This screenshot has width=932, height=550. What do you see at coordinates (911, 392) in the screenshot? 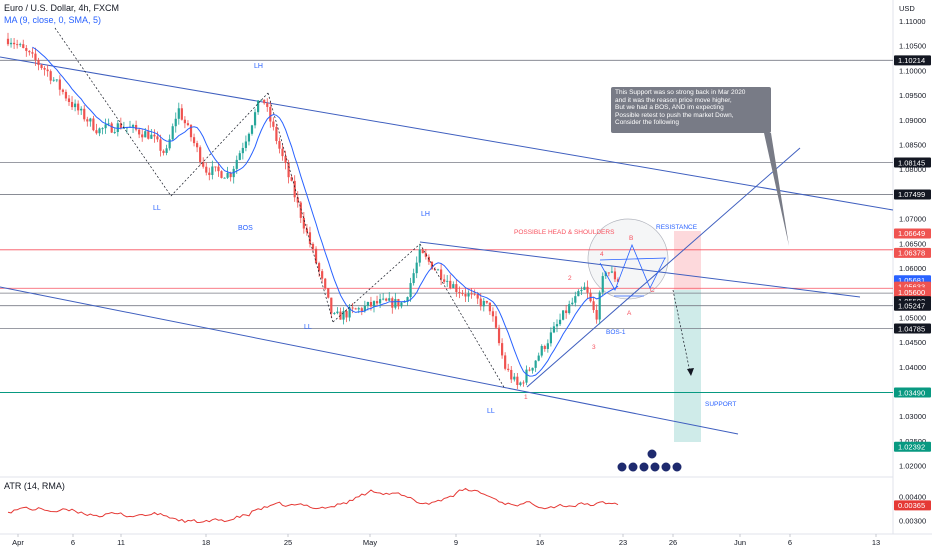
I see `price-level-value: 1.03490` at bounding box center [911, 392].